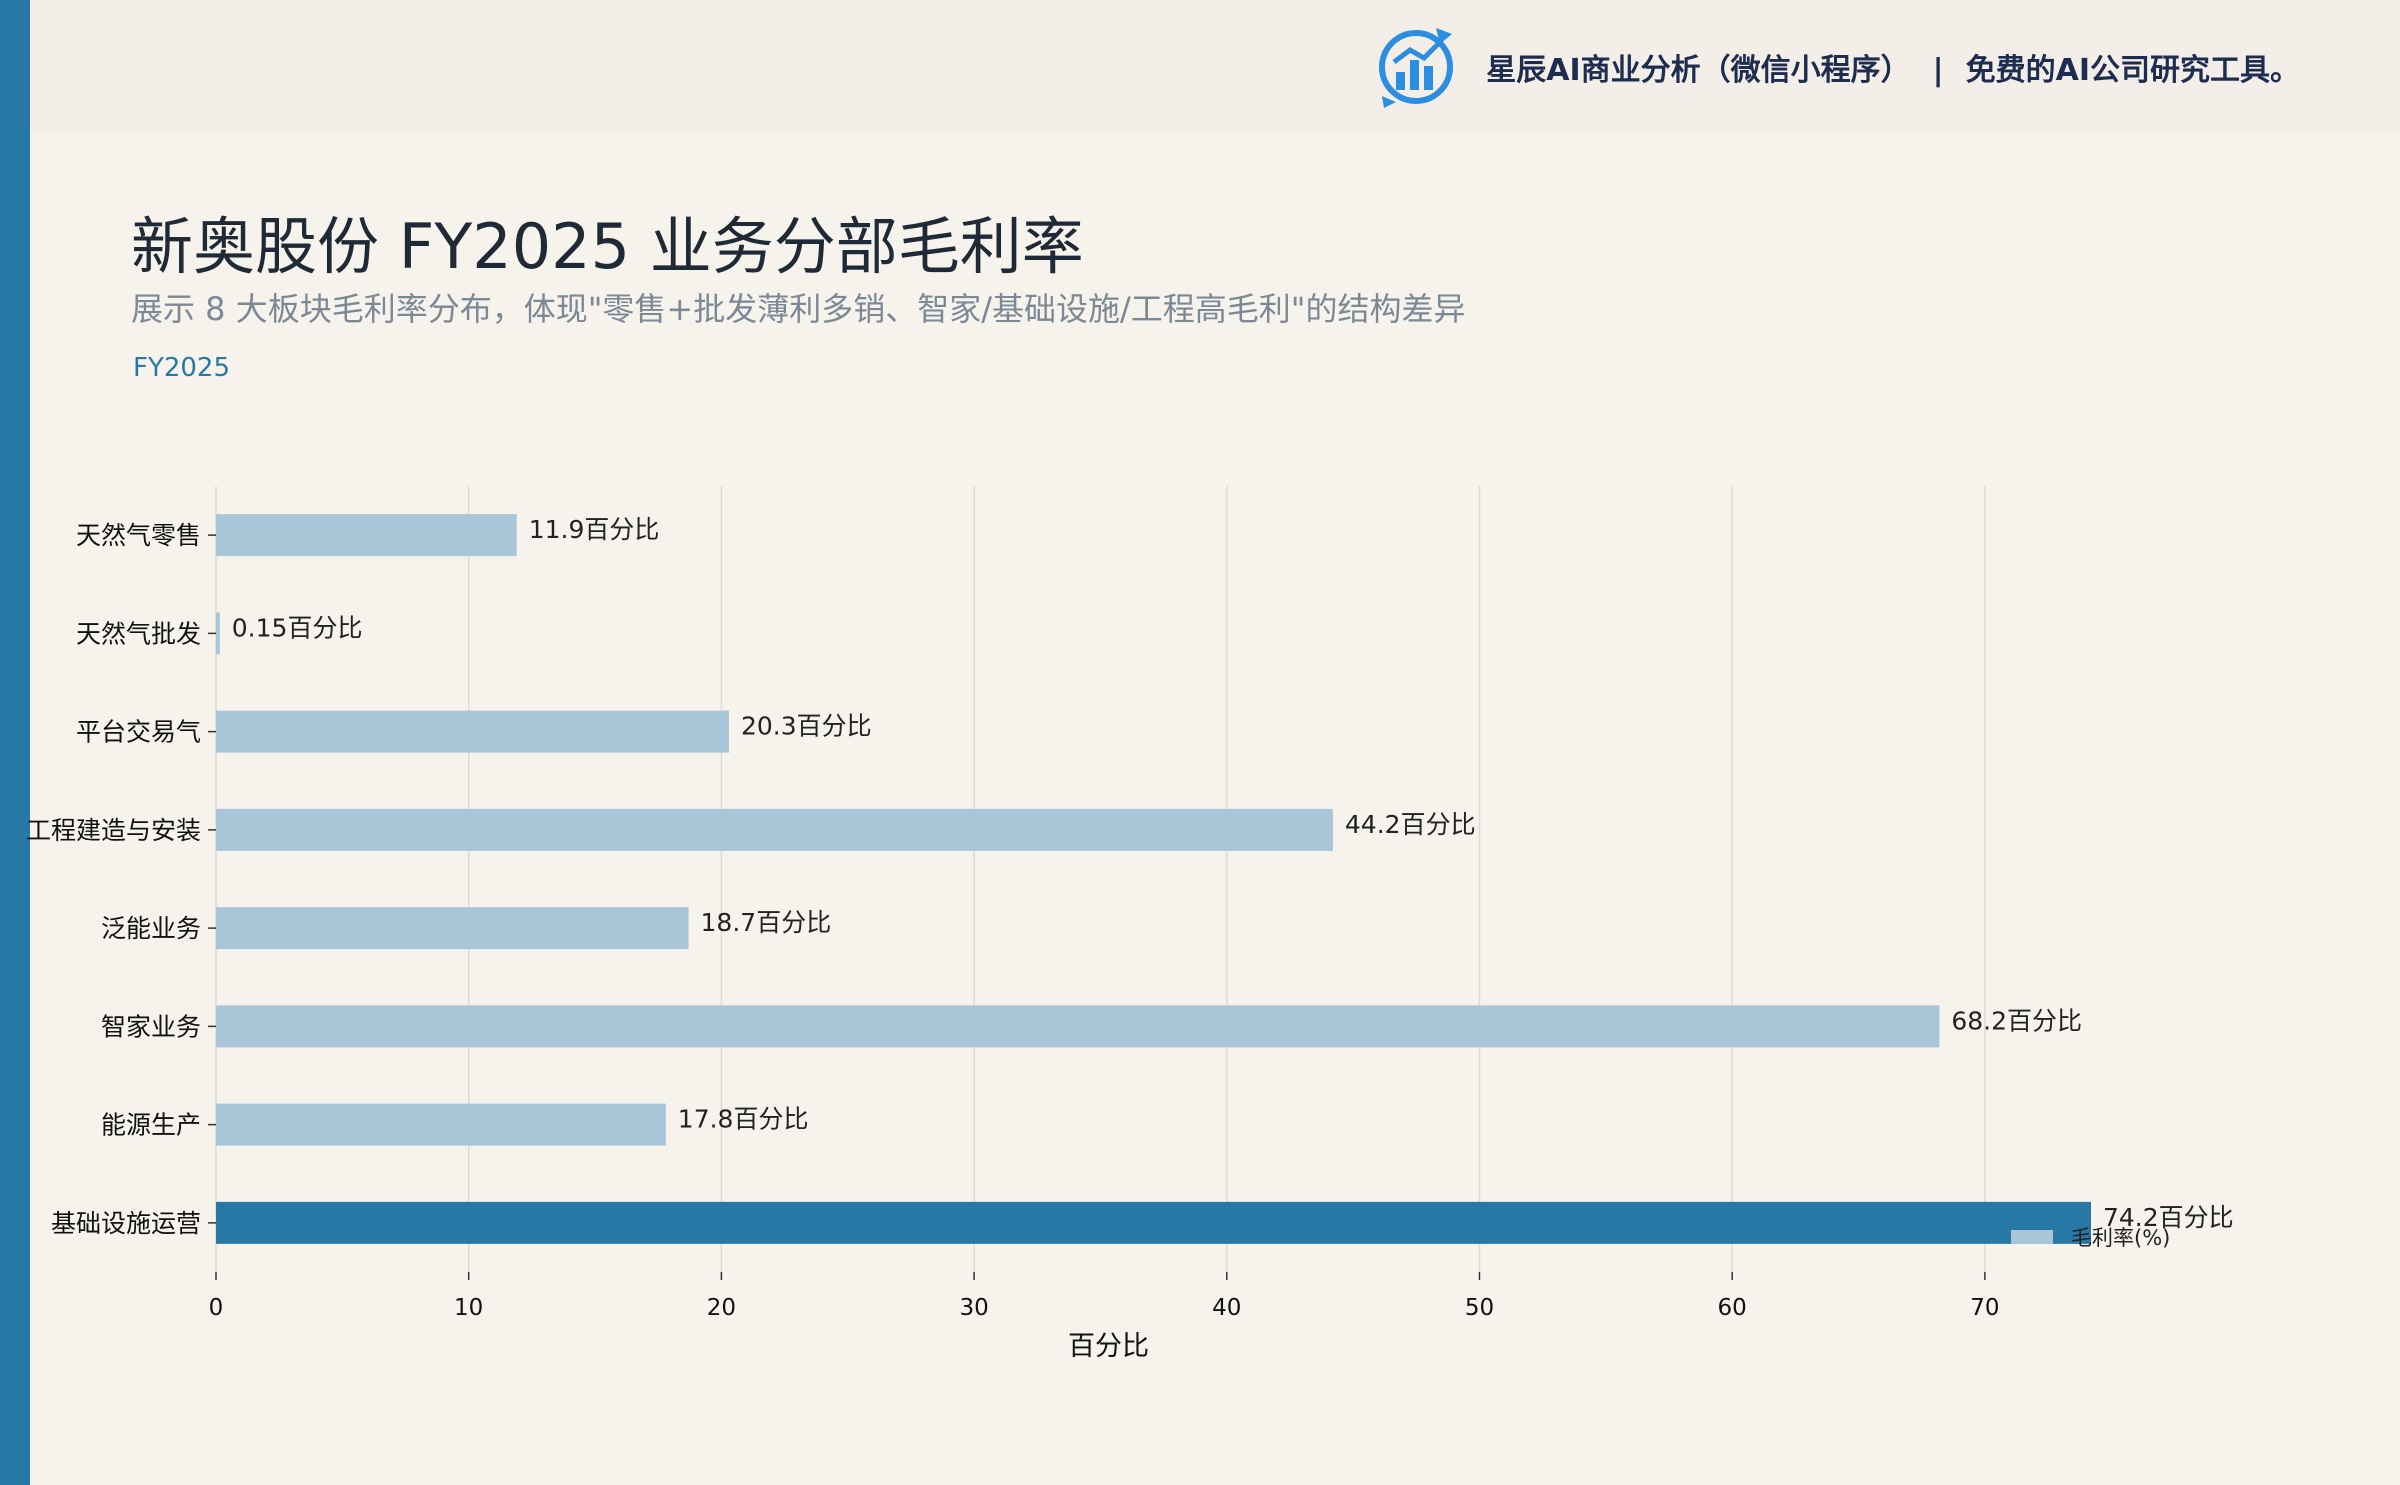  Describe the element at coordinates (2132, 70) in the screenshot. I see `brand-tagline: 免费的AI公司研究工具。` at that location.